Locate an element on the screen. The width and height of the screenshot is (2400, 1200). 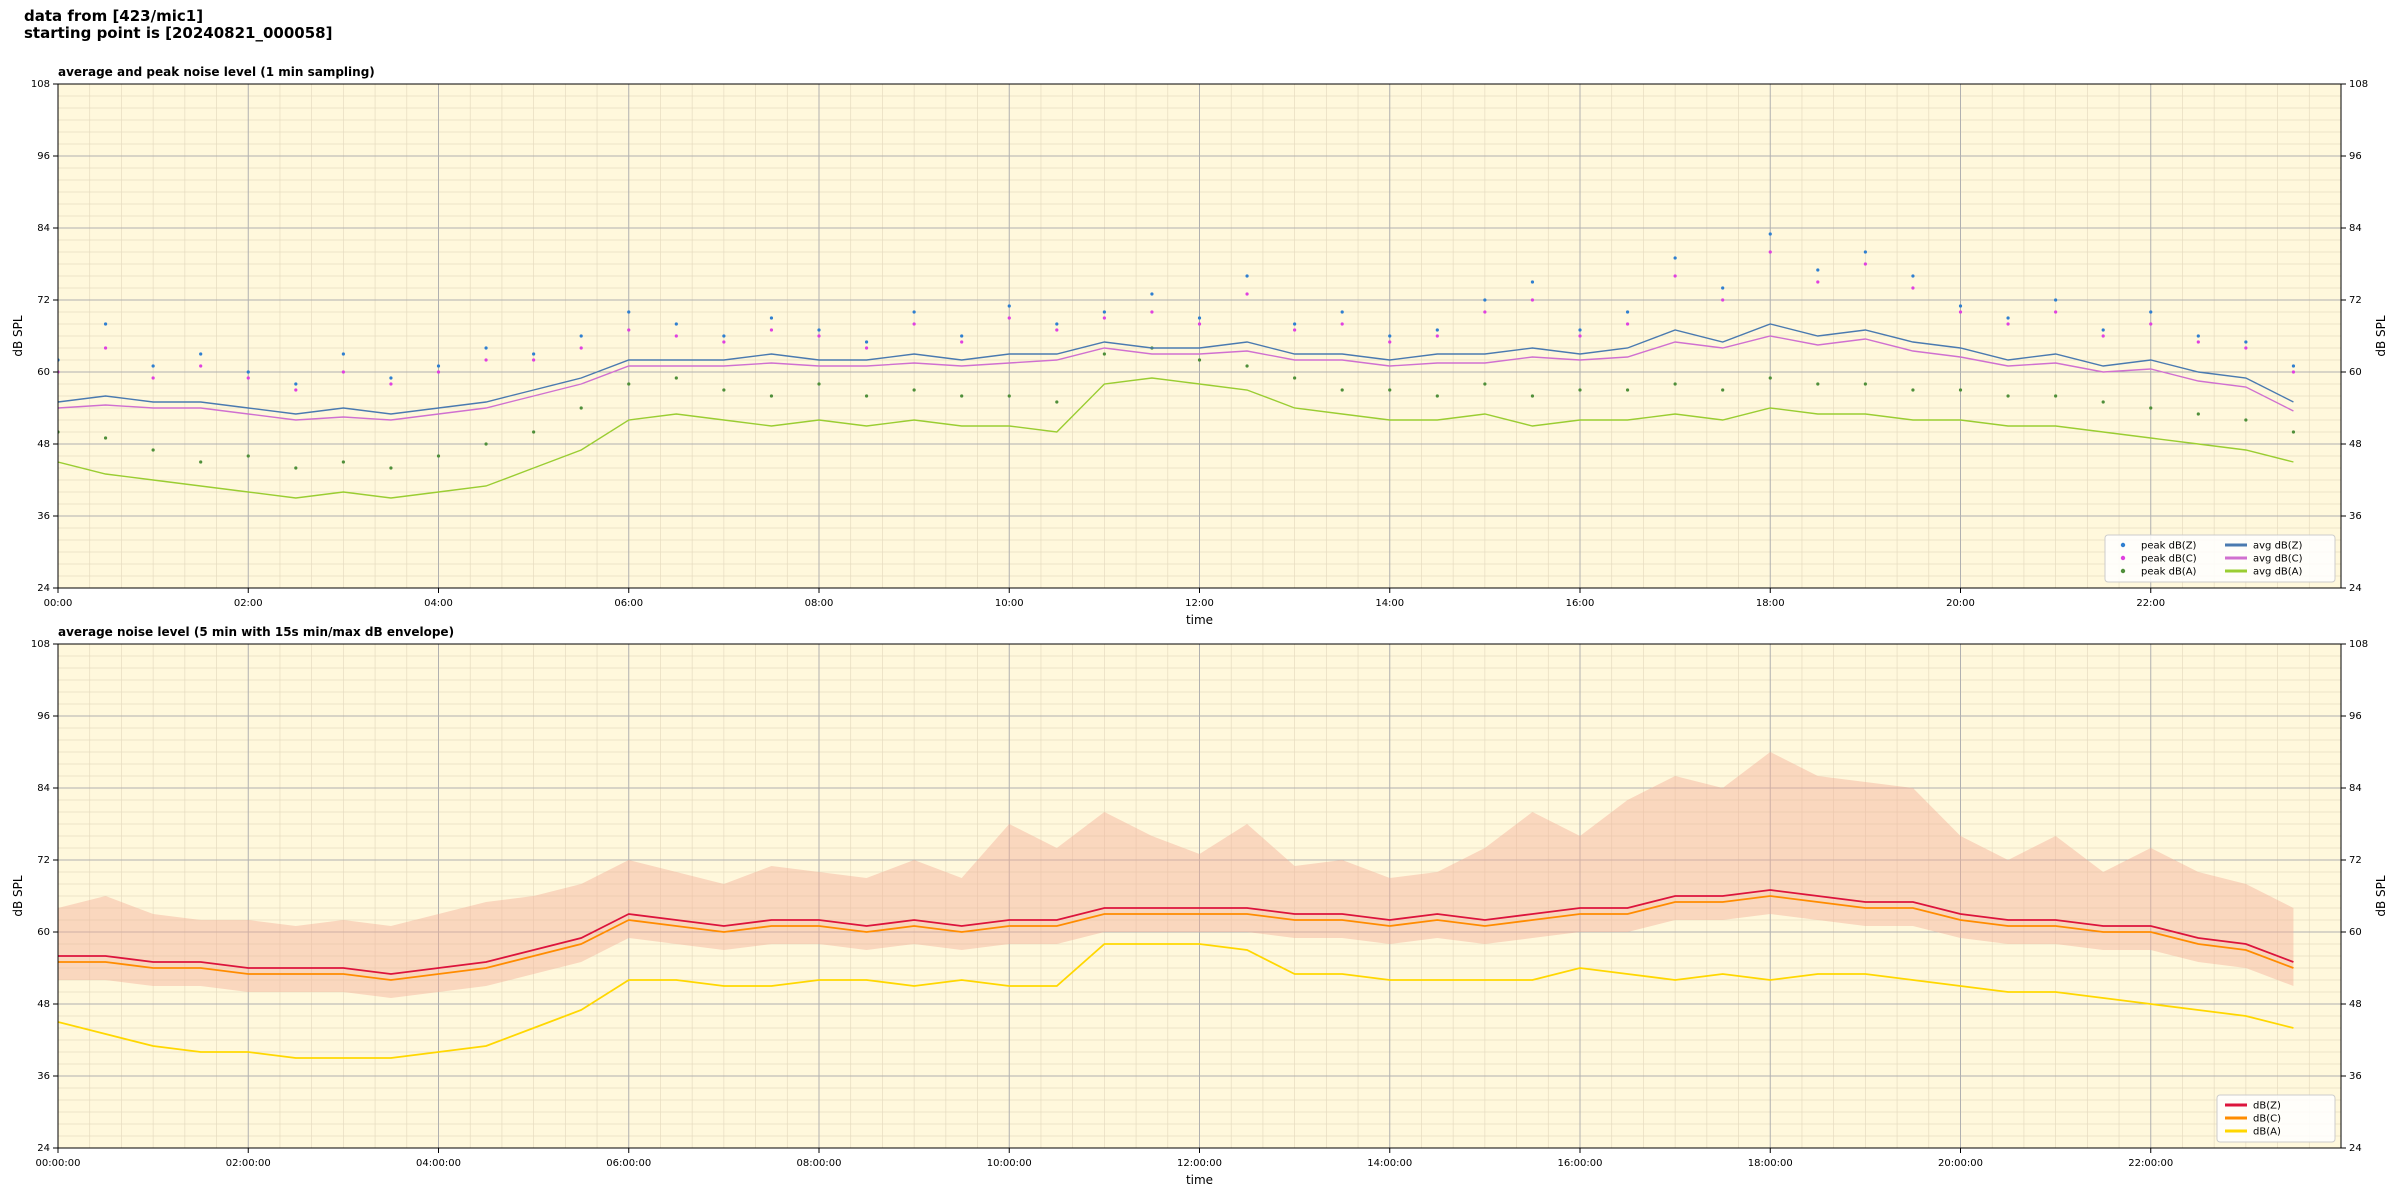
x-tick-label: 00:00 is located at coordinates (58, 603).